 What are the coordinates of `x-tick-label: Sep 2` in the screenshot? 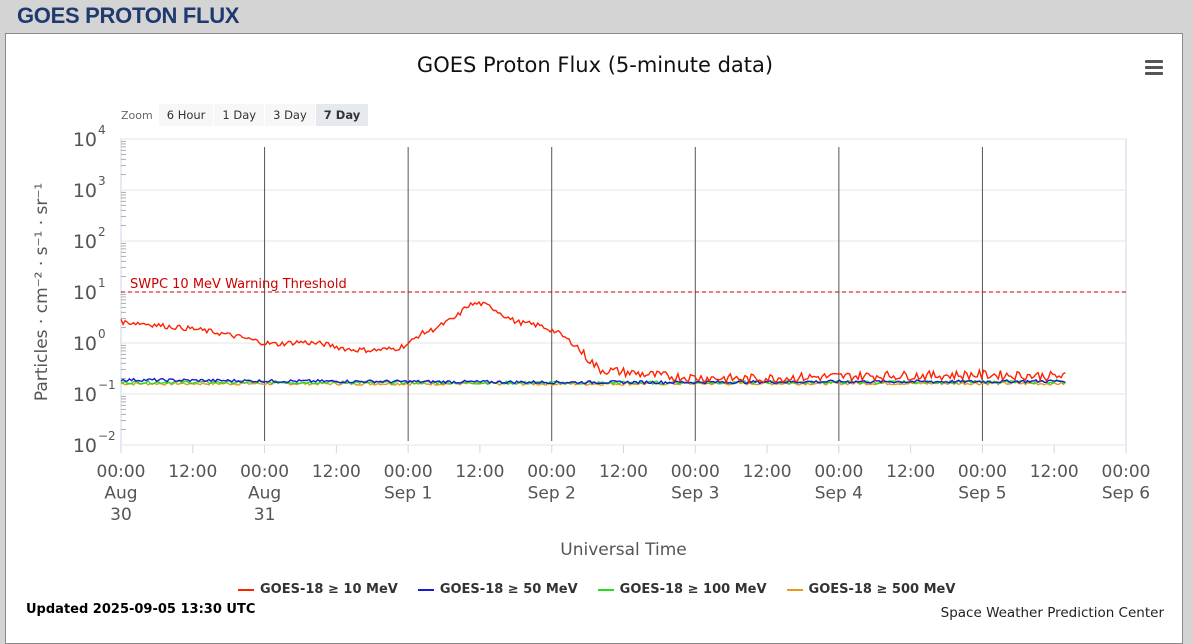 It's located at (552, 494).